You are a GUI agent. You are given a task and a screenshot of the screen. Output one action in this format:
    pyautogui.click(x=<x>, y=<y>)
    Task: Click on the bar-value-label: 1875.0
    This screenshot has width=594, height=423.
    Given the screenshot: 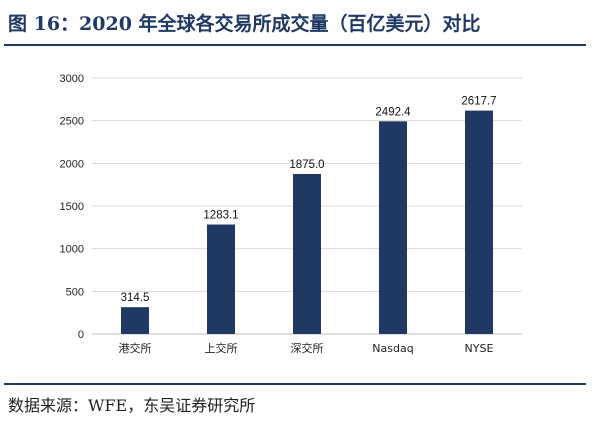 What is the action you would take?
    pyautogui.click(x=306, y=165)
    